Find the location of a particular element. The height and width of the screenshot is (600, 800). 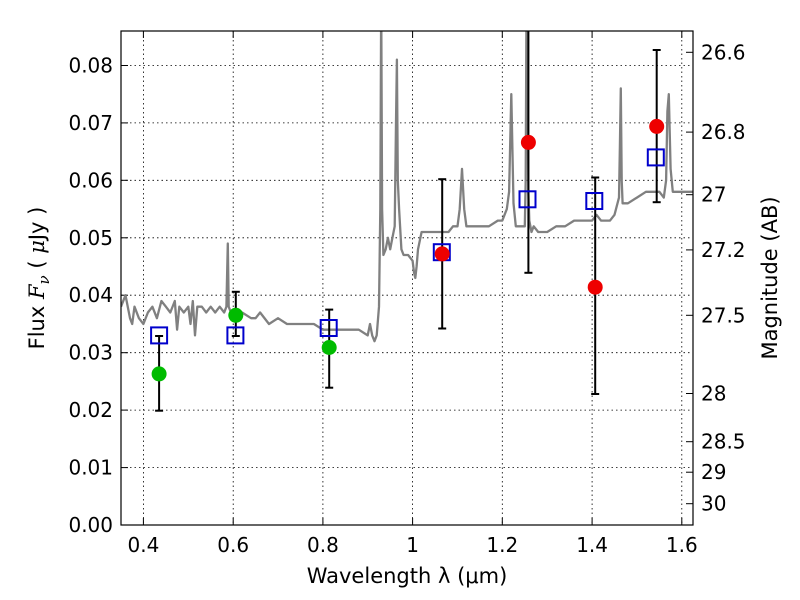

y-axis-label-symbol: F is located at coordinates (37, 291).